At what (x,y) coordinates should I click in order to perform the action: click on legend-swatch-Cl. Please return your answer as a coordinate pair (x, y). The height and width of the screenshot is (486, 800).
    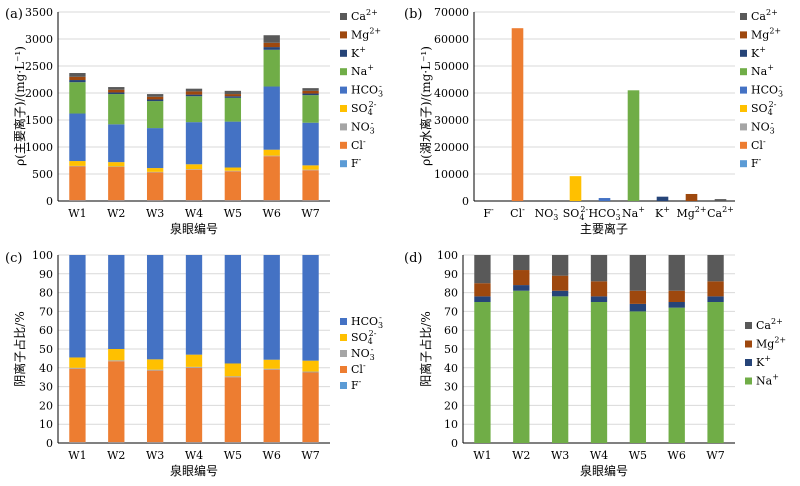
    Looking at the image, I should click on (343, 369).